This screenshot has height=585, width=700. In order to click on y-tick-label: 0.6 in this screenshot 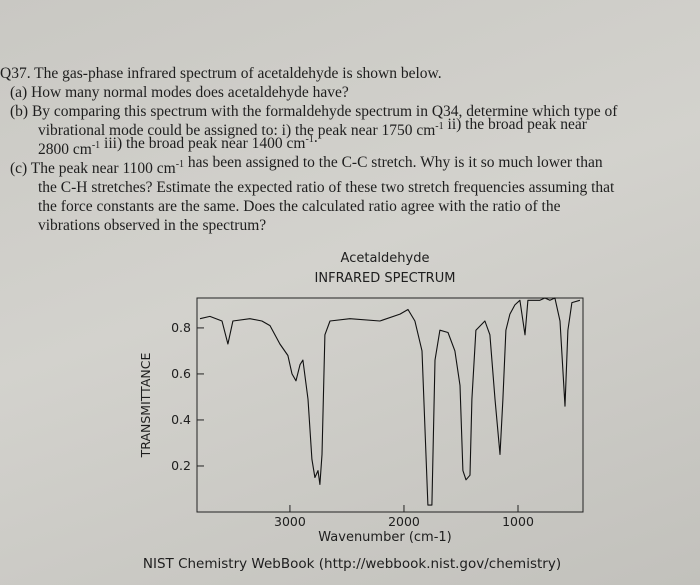, I will do `click(181, 373)`.